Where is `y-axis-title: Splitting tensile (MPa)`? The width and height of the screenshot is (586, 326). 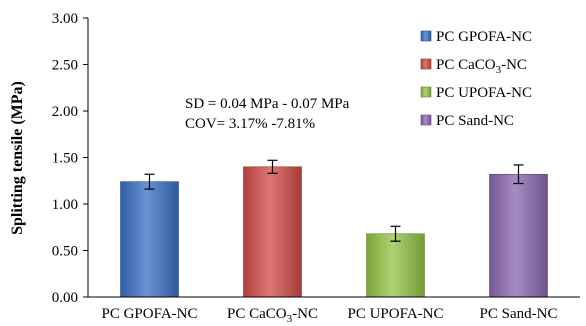
y-axis-title: Splitting tensile (MPa) is located at coordinates (17, 158).